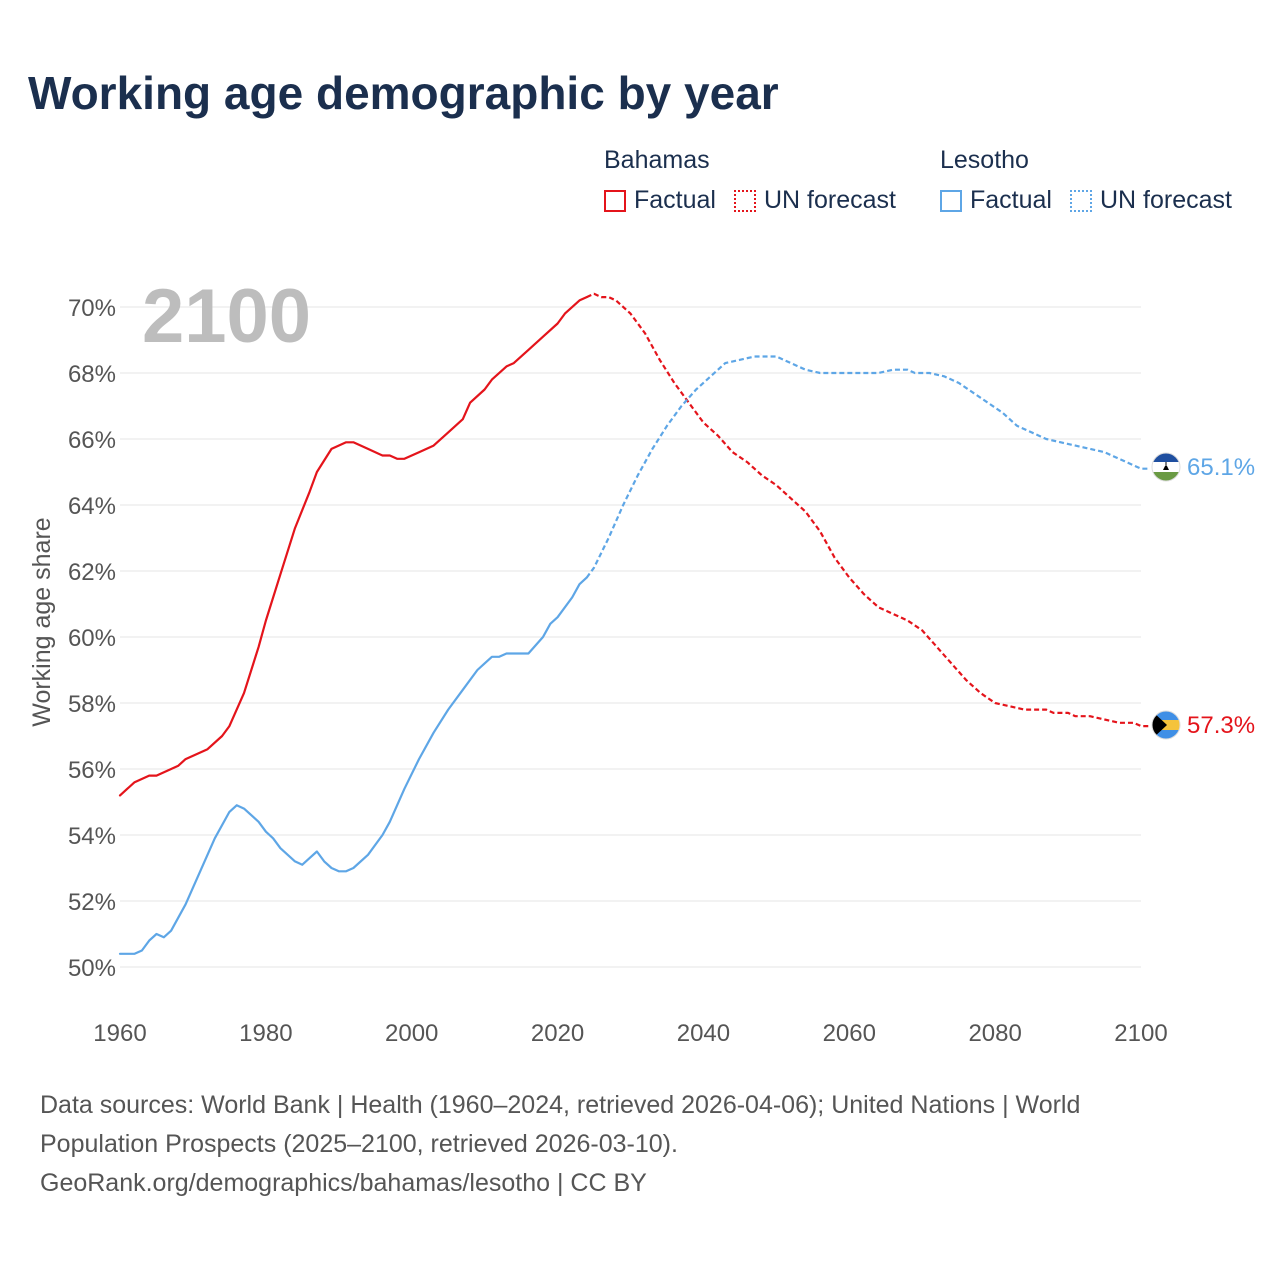 This screenshot has width=1280, height=1280. Describe the element at coordinates (92, 506) in the screenshot. I see `y-tick-label: 64%` at that location.